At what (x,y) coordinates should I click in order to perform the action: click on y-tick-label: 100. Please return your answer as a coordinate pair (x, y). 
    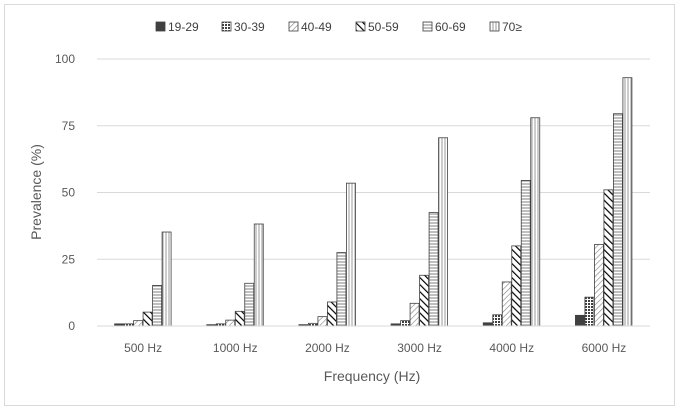
    Looking at the image, I should click on (65, 59).